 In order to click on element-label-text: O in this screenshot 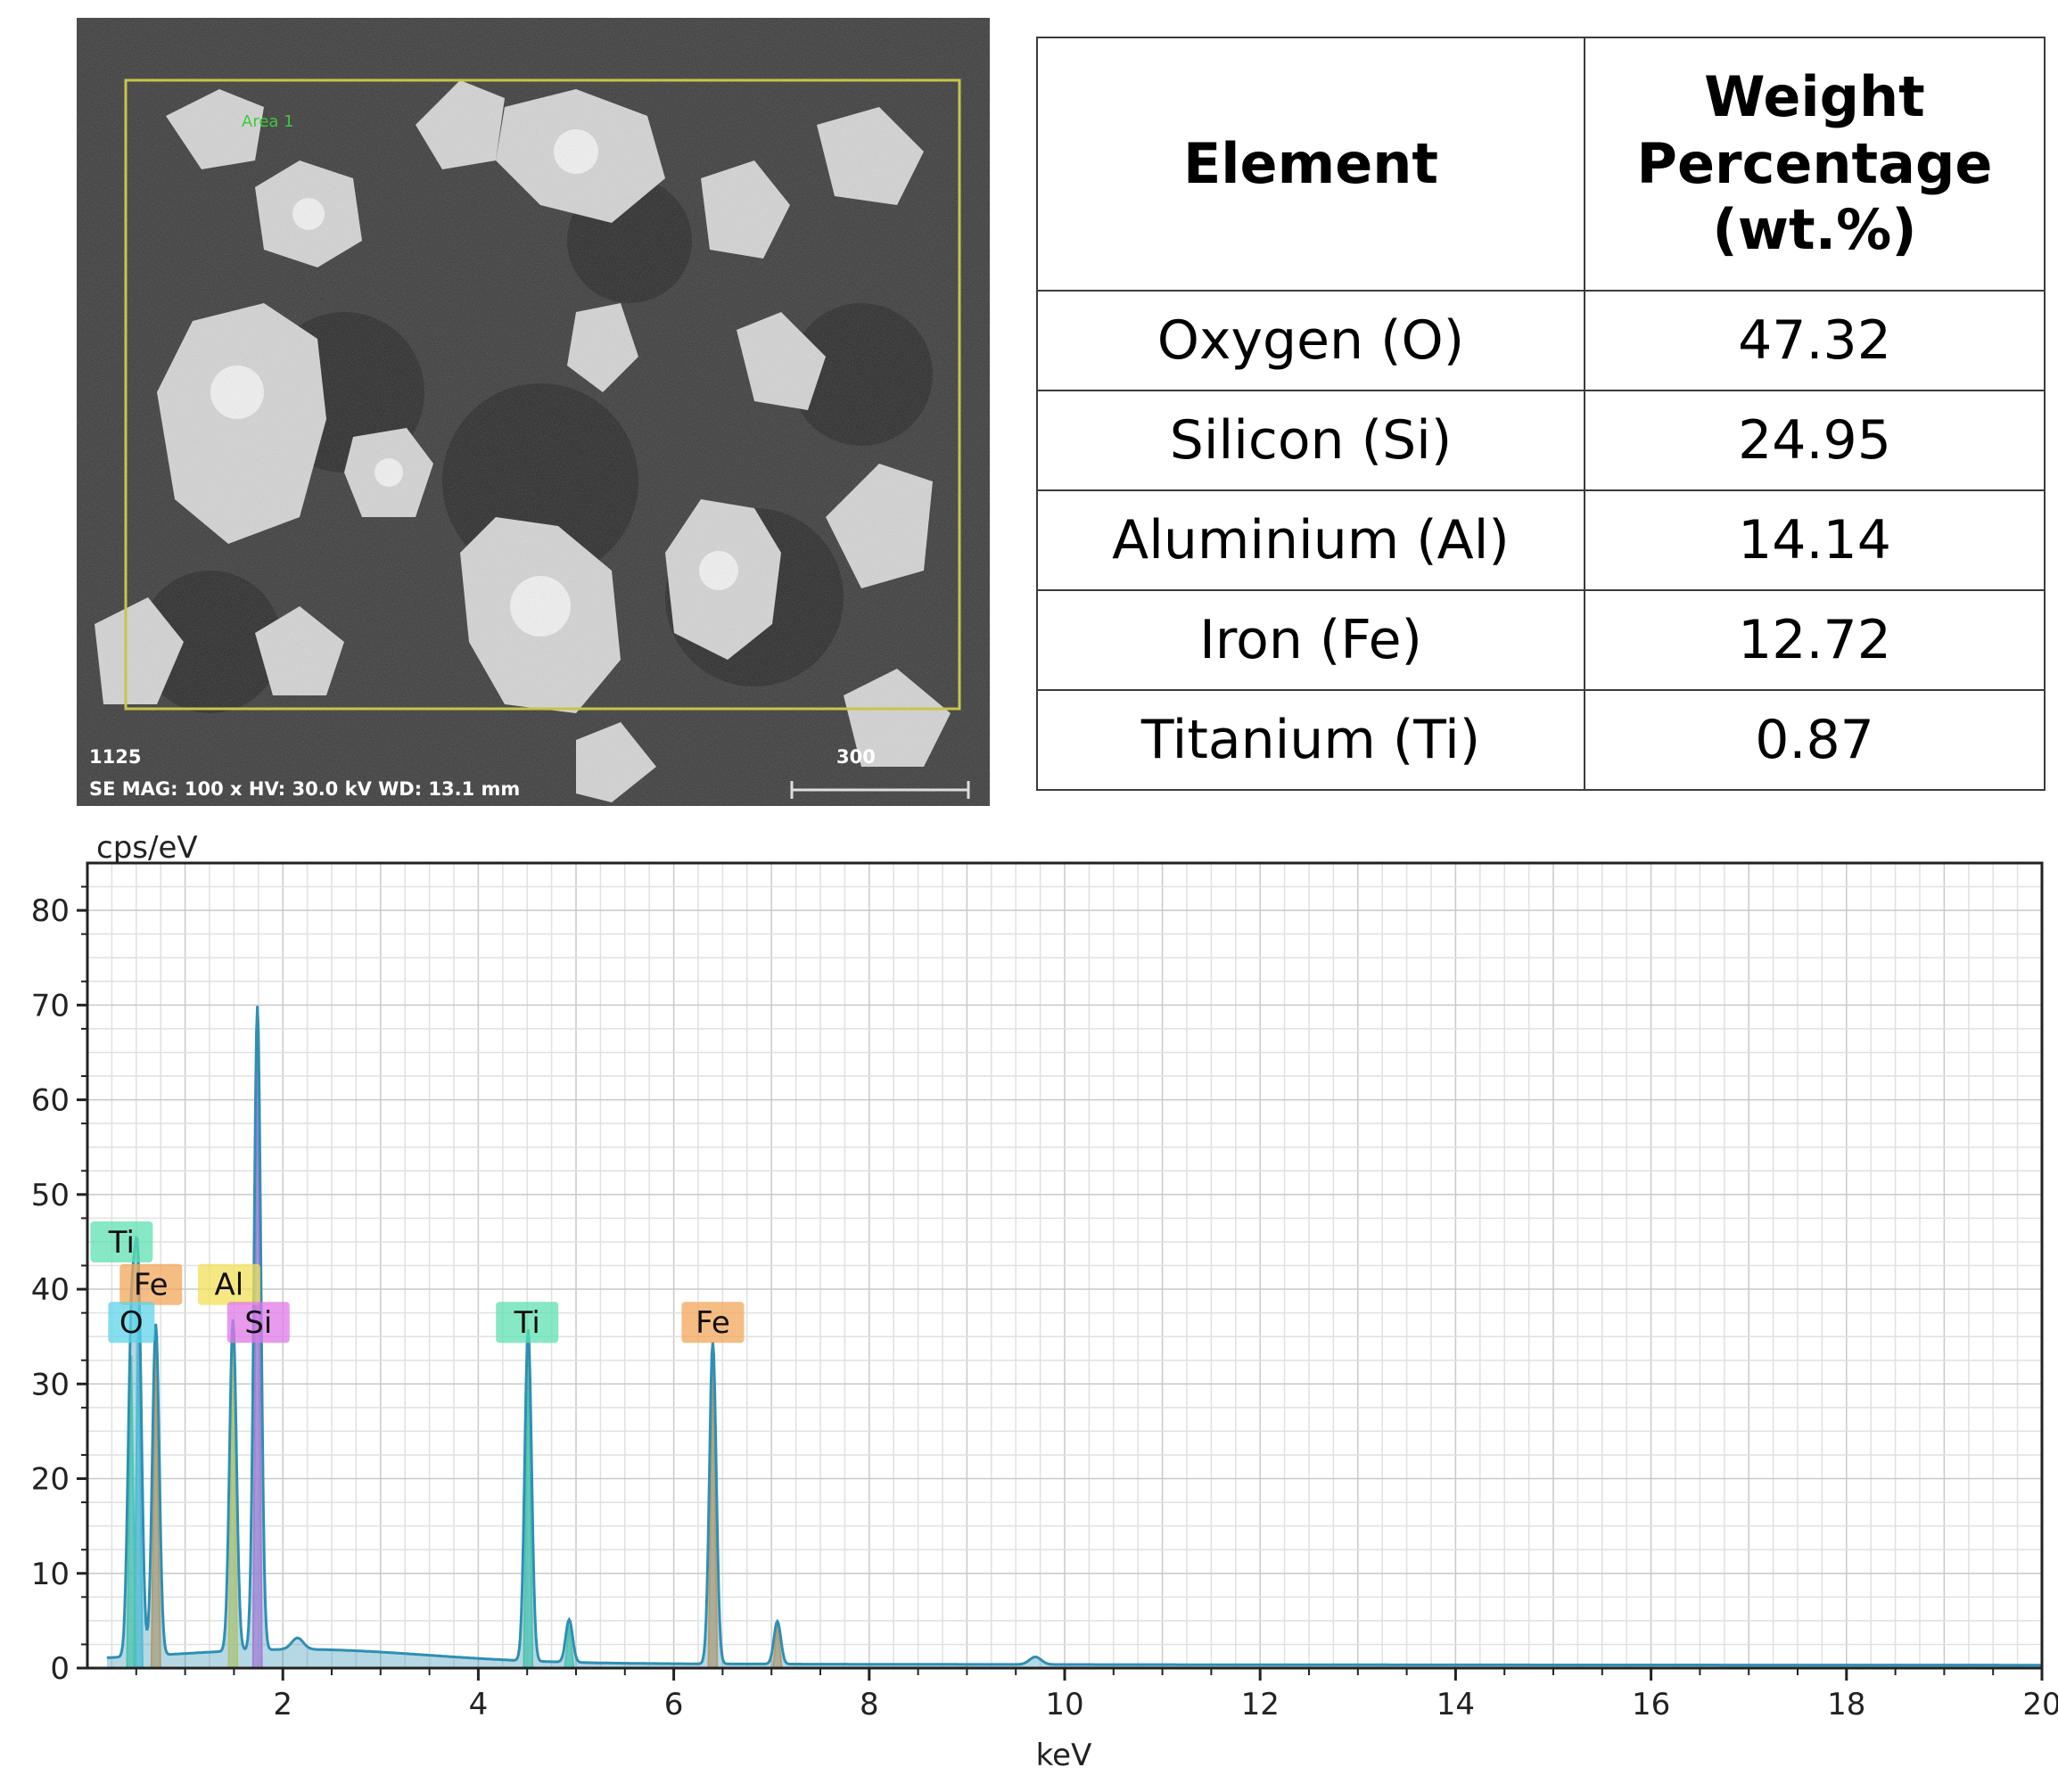, I will do `click(131, 1323)`.